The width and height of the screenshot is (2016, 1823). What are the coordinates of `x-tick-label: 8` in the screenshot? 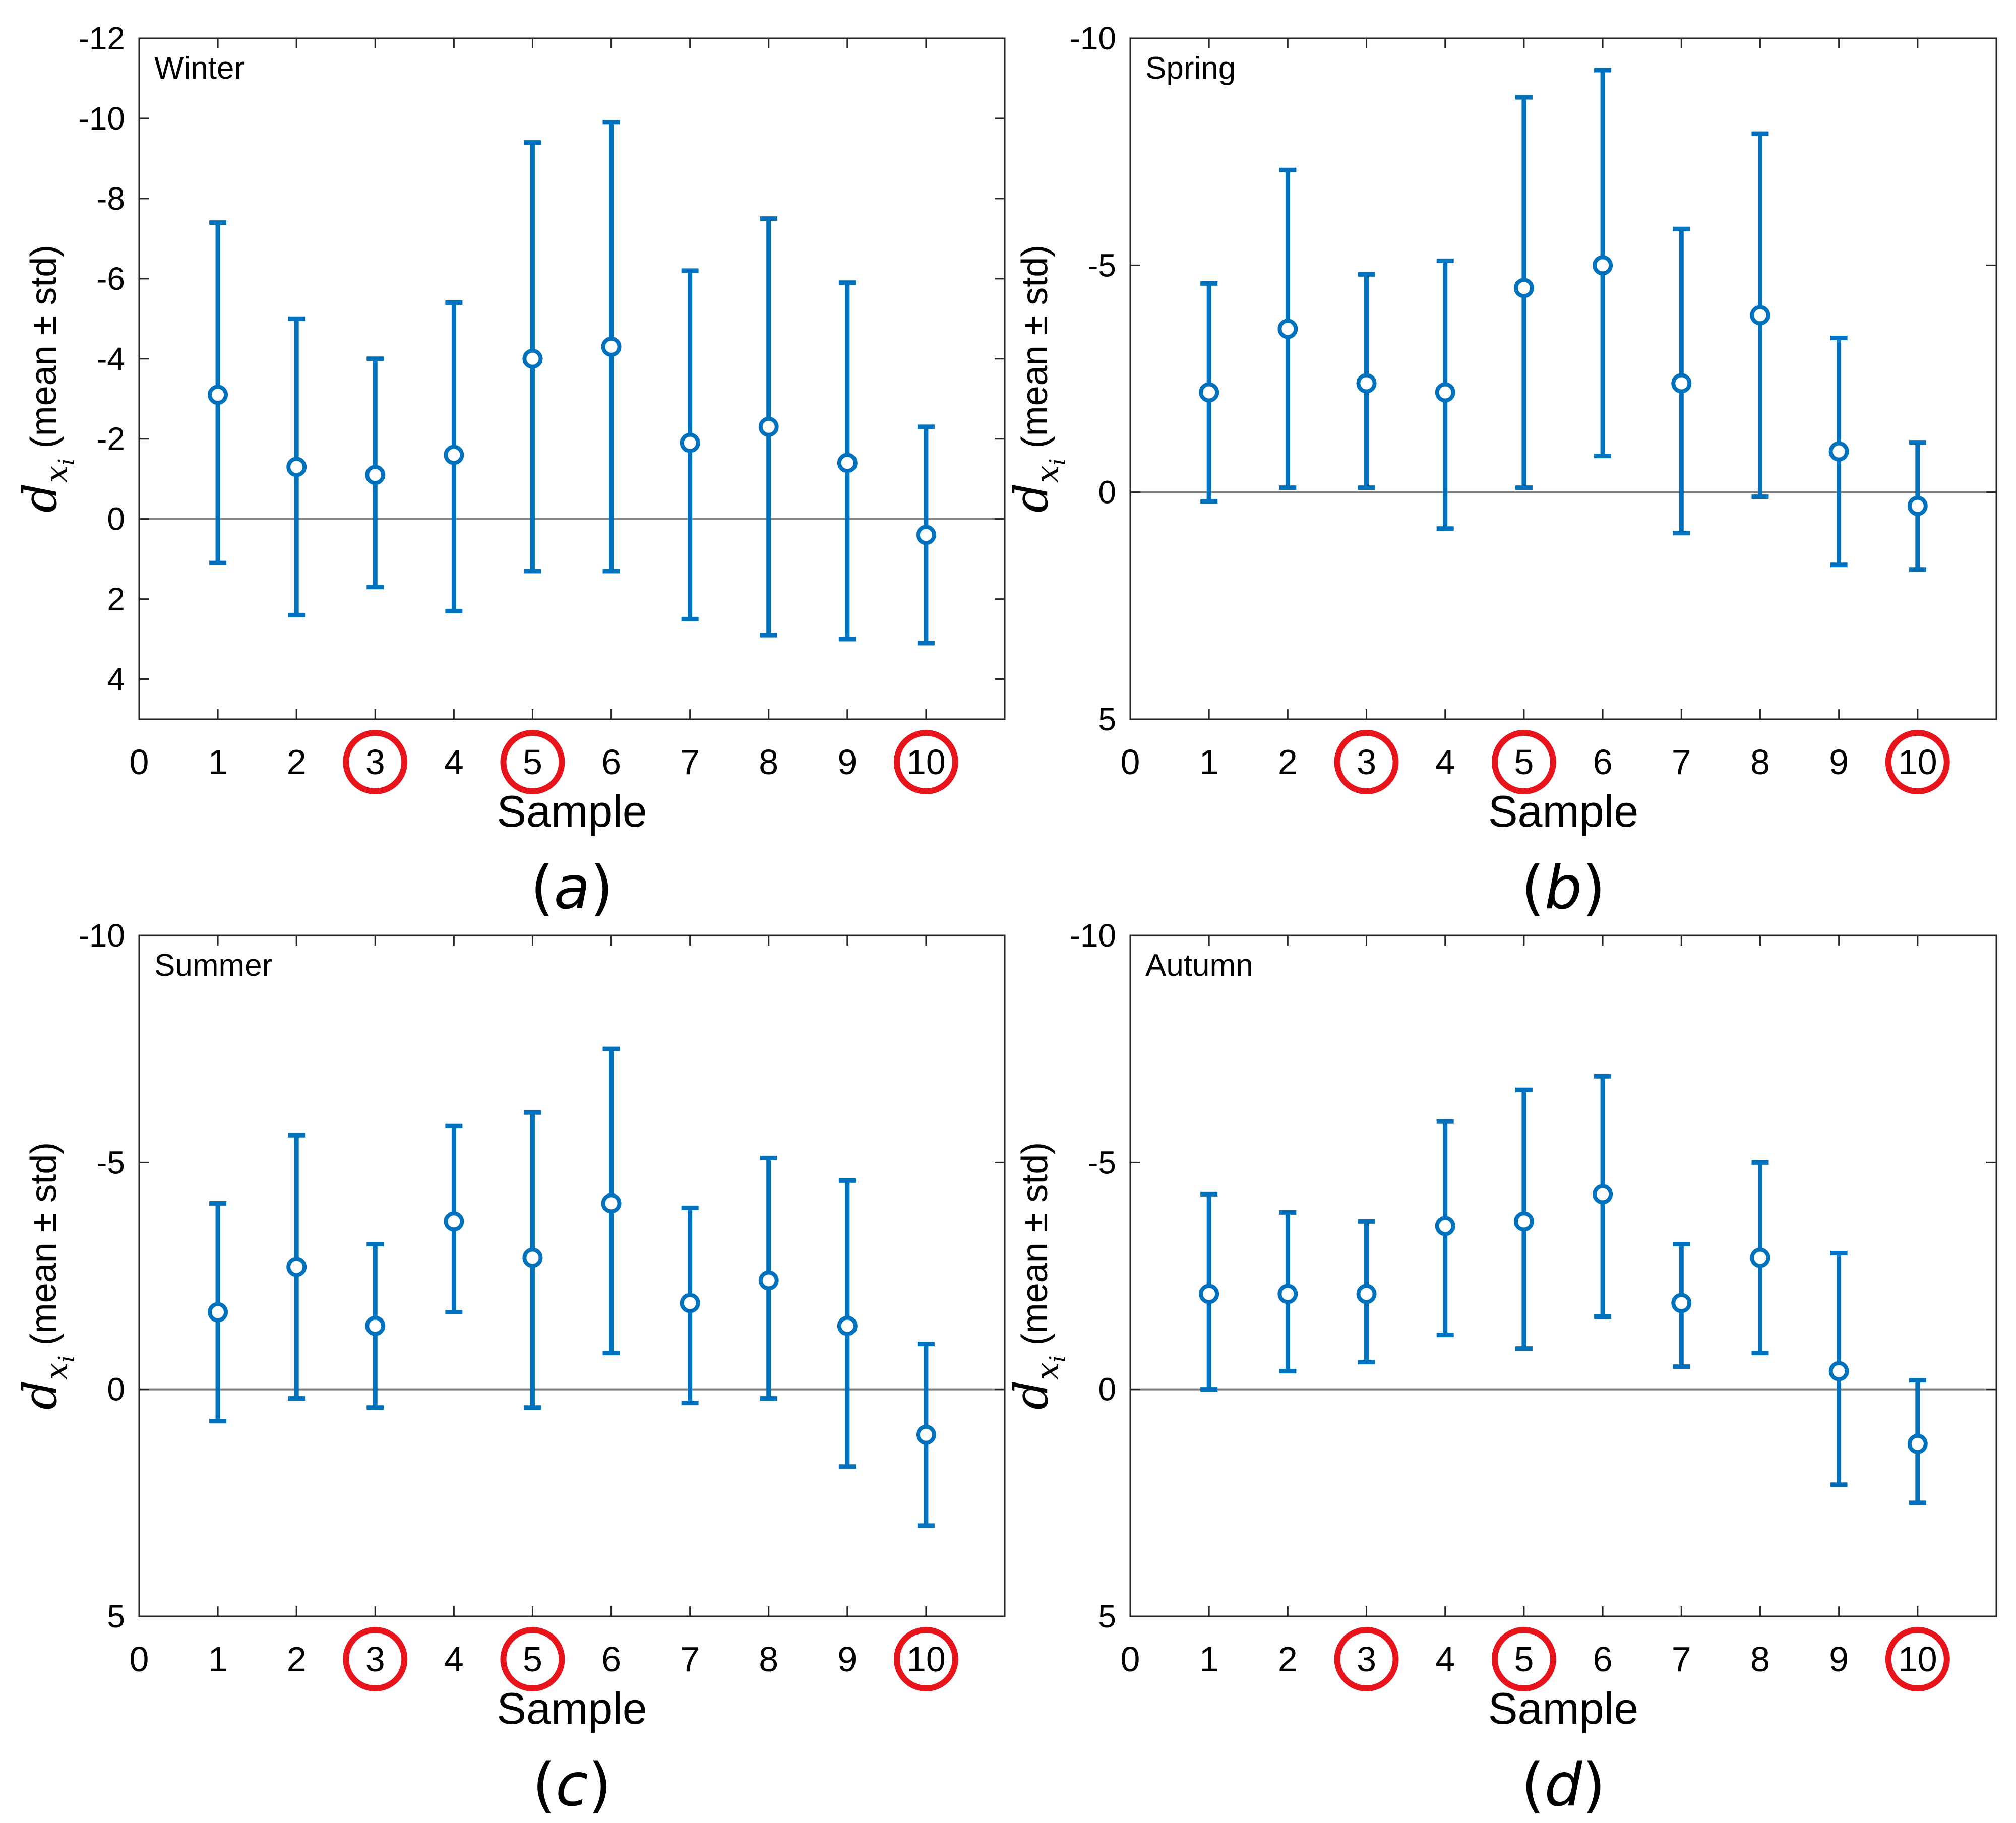 It's located at (1760, 1659).